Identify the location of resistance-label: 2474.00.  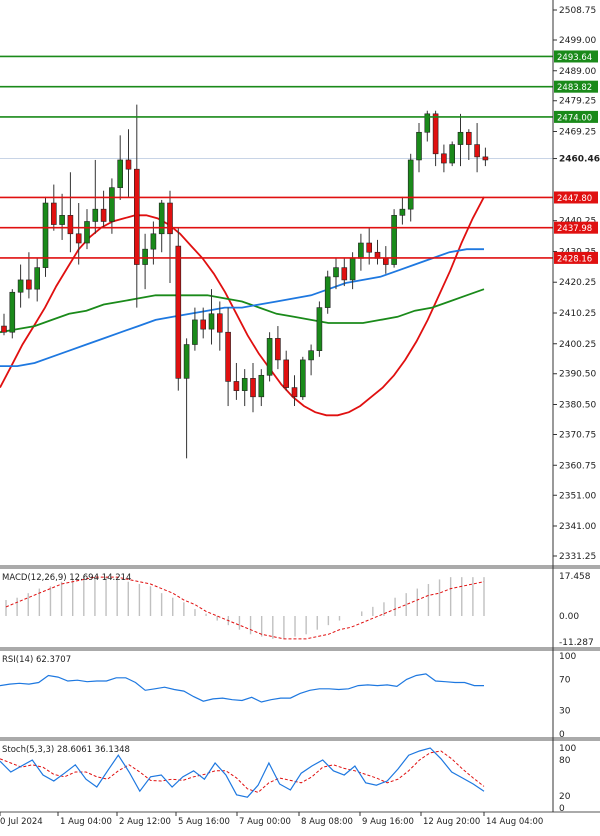
(574, 118).